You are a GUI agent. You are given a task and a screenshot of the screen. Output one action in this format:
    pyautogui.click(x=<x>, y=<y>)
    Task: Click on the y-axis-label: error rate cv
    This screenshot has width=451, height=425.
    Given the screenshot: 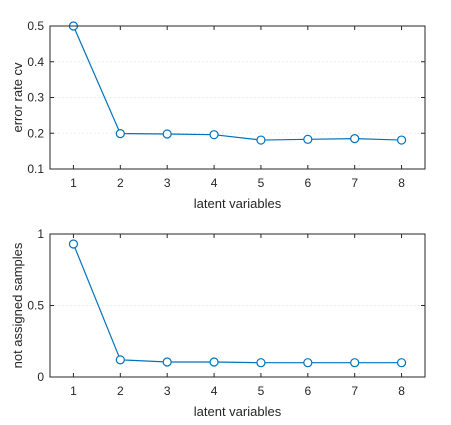 What is the action you would take?
    pyautogui.click(x=17, y=97)
    